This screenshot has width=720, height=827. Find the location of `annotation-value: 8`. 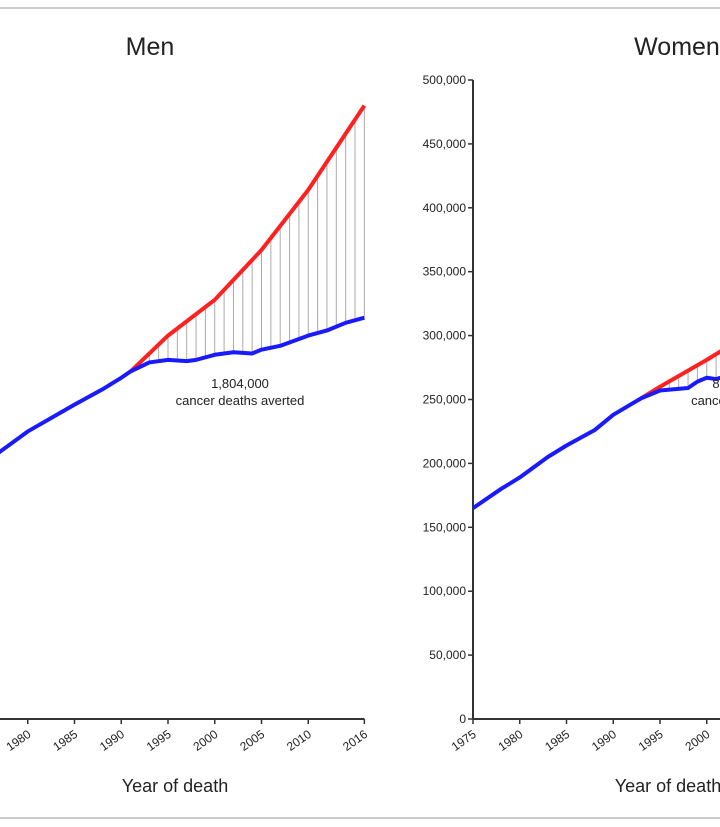

annotation-value: 8 is located at coordinates (715, 383).